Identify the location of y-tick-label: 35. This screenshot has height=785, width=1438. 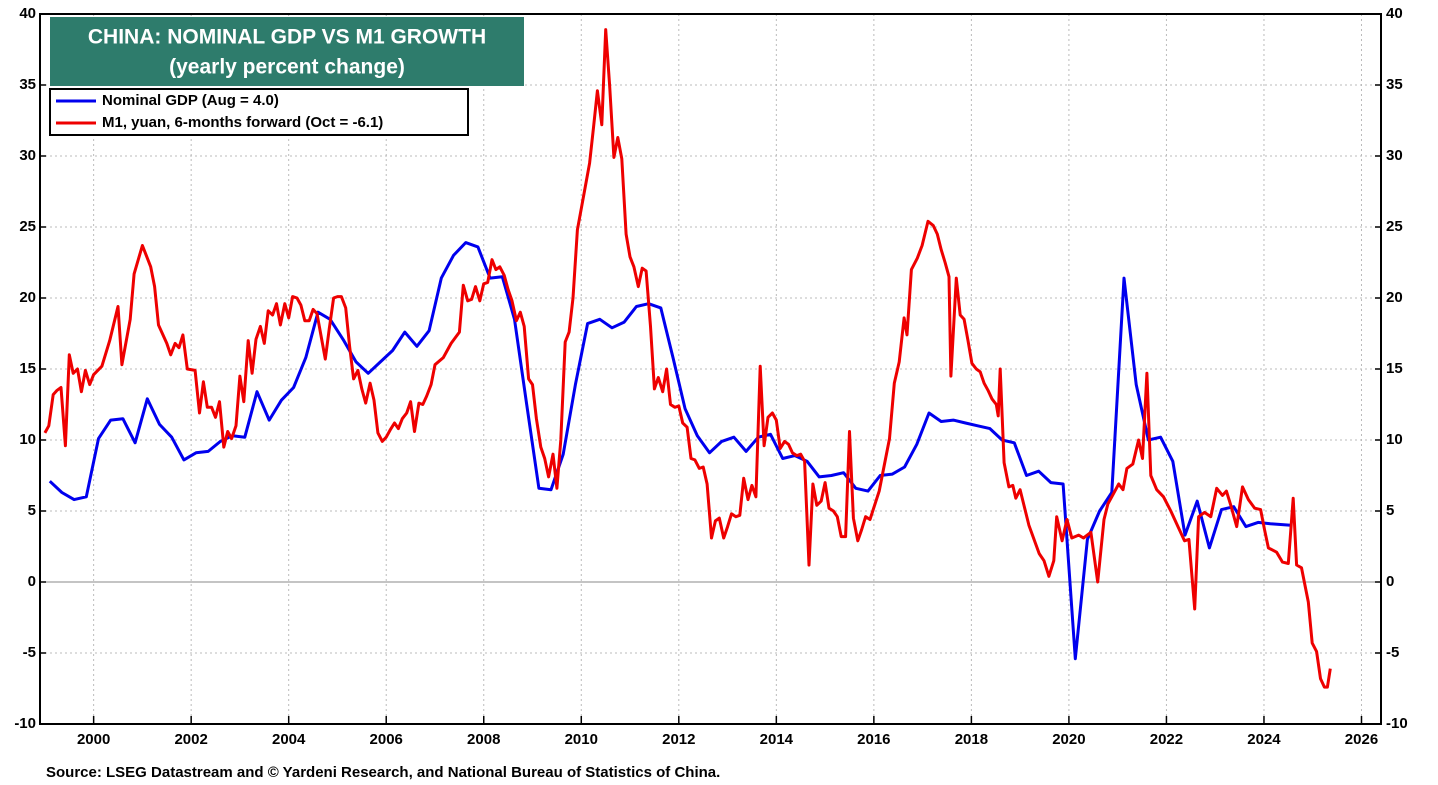
(27, 84).